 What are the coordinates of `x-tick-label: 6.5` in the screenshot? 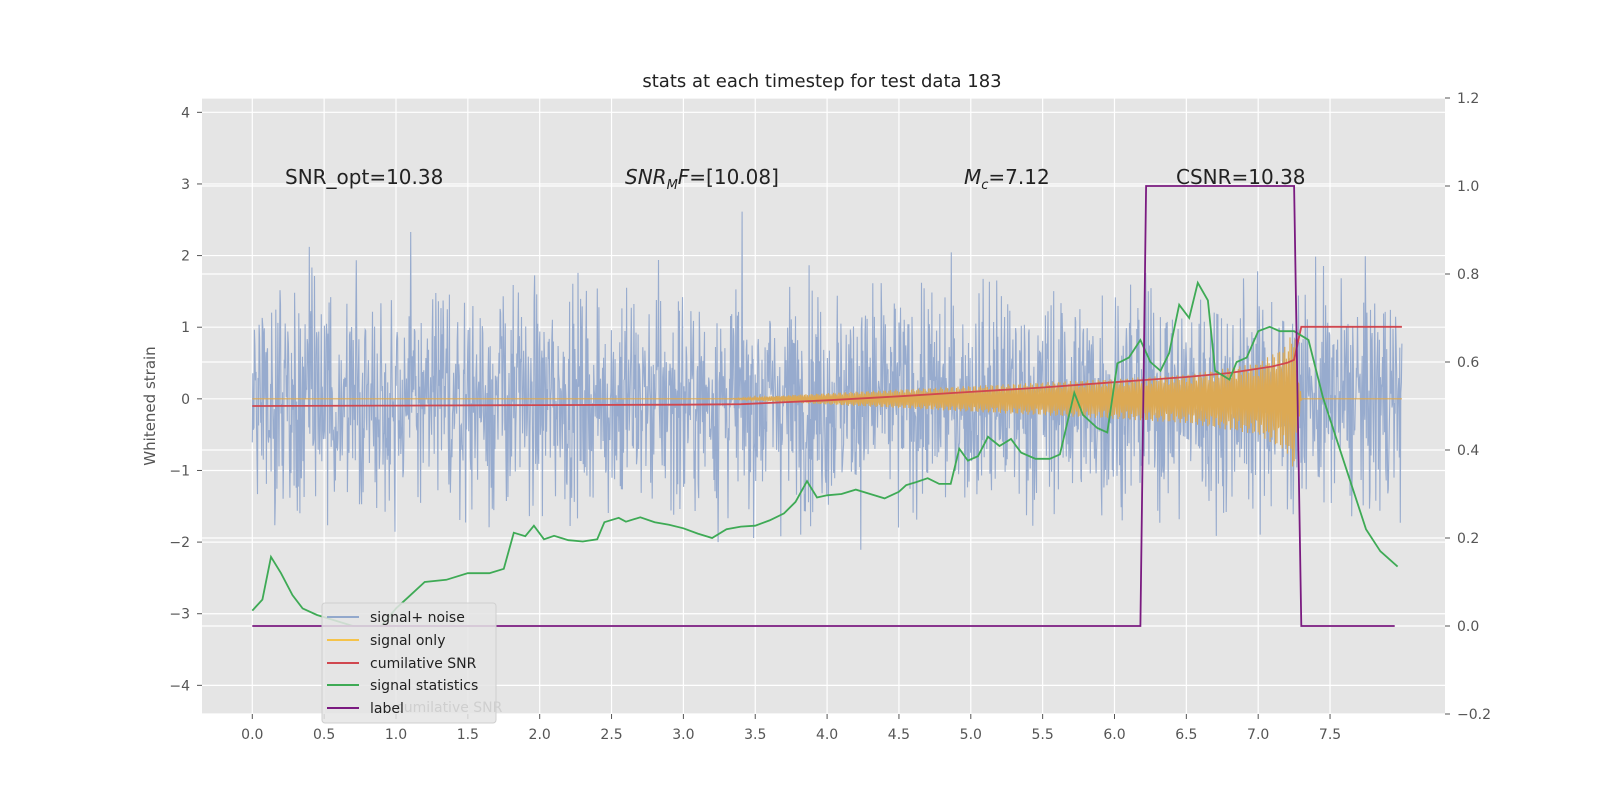 It's located at (1186, 735).